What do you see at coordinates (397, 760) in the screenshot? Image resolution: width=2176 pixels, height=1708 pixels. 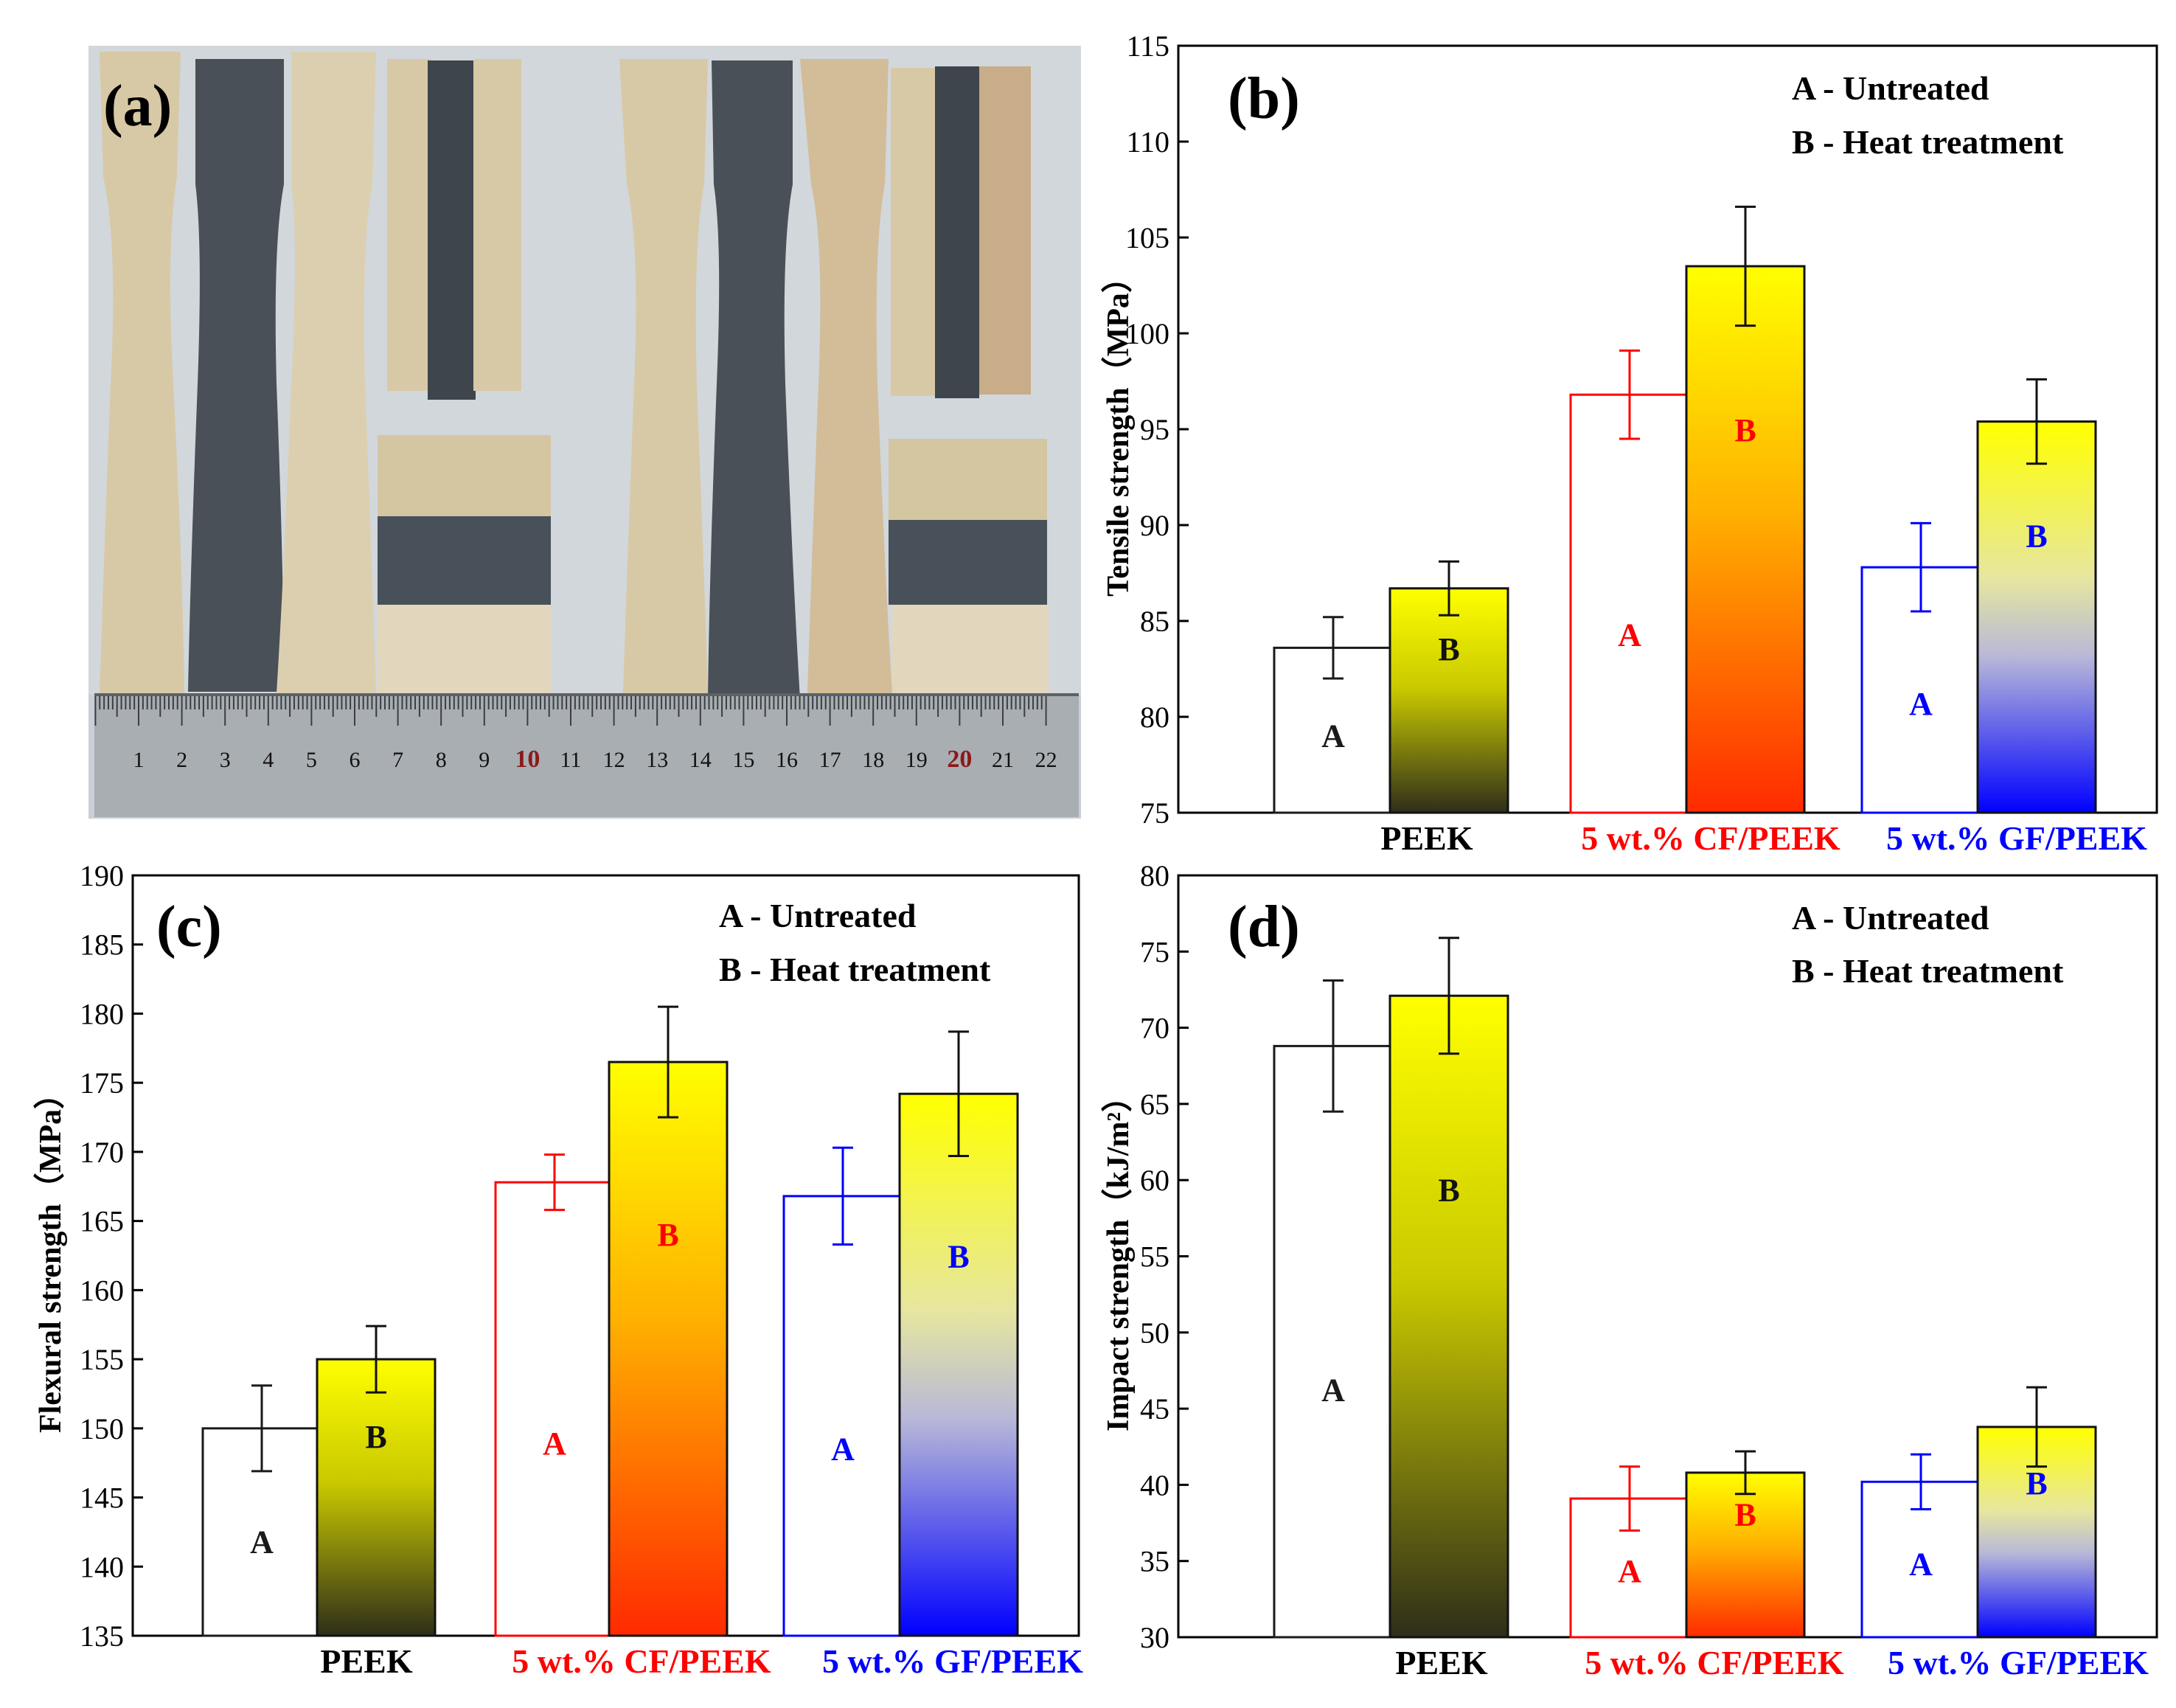 I see `ruler-number: 7` at bounding box center [397, 760].